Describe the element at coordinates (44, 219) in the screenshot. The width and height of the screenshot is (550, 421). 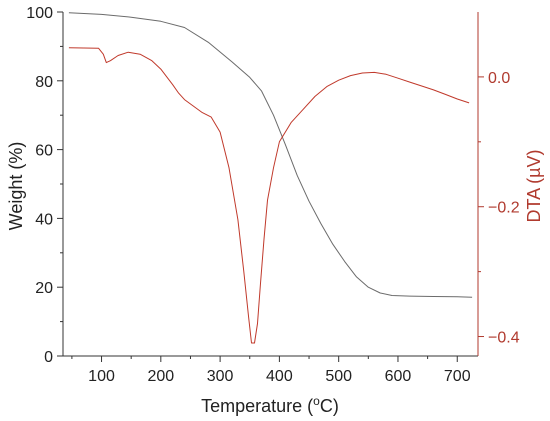
I see `y-left-tick-label: 40` at that location.